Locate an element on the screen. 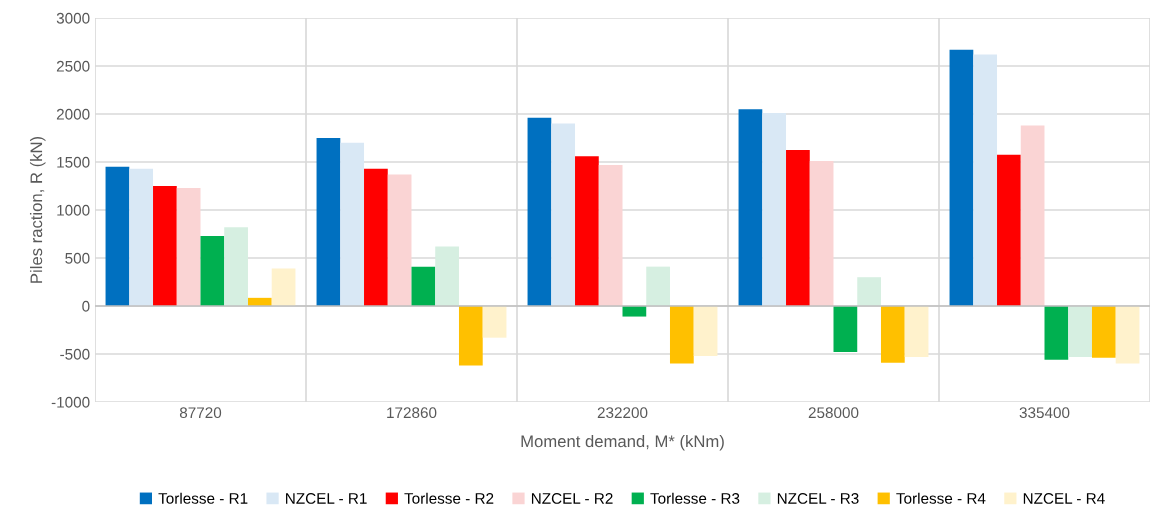 The image size is (1158, 513). y-tick-label: -500 is located at coordinates (75, 354).